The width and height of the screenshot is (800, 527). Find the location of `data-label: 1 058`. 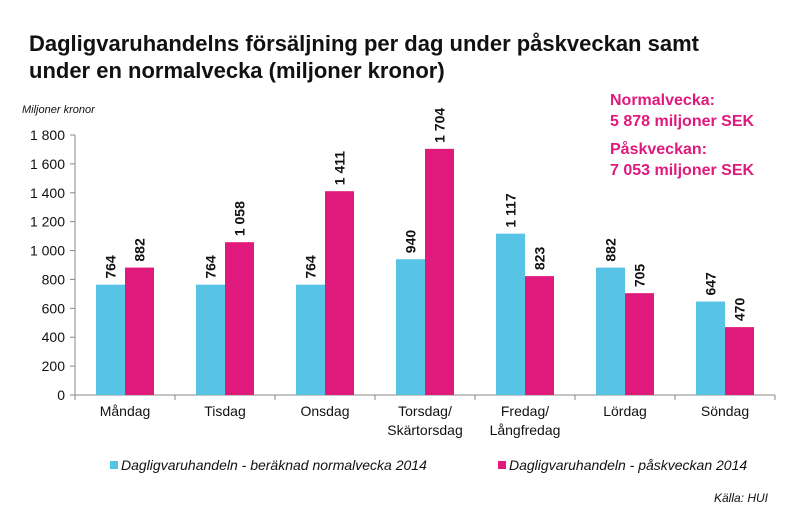

data-label: 1 058 is located at coordinates (240, 218).